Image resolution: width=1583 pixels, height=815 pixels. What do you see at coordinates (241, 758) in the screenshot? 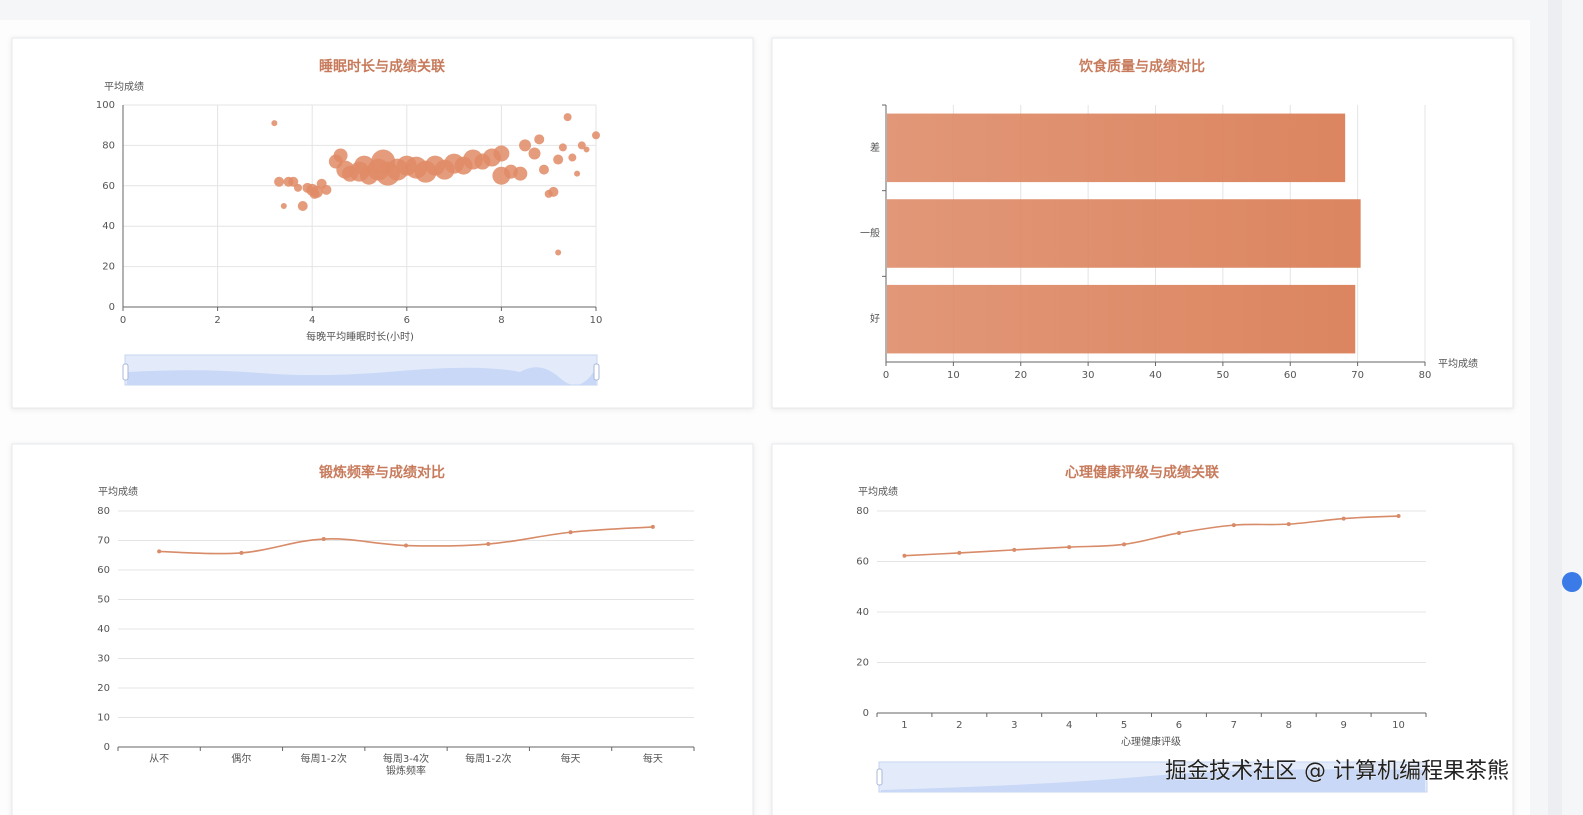
I see `x-tick-label: 偶尔` at bounding box center [241, 758].